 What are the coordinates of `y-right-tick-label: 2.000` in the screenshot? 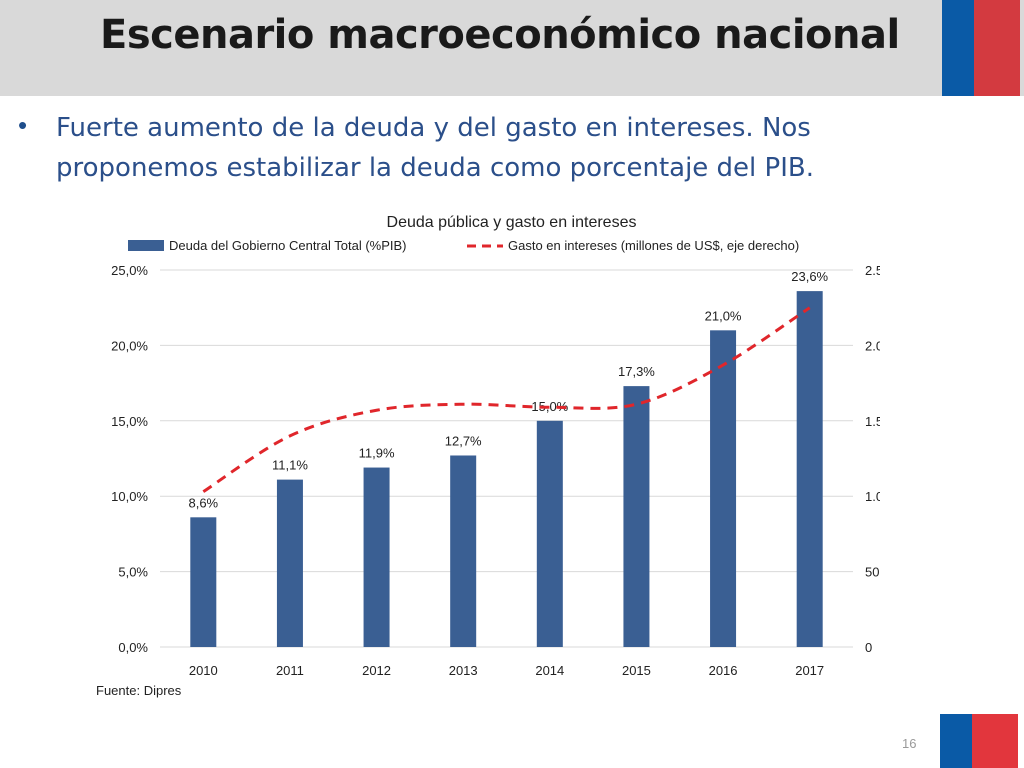 It's located at (872, 345).